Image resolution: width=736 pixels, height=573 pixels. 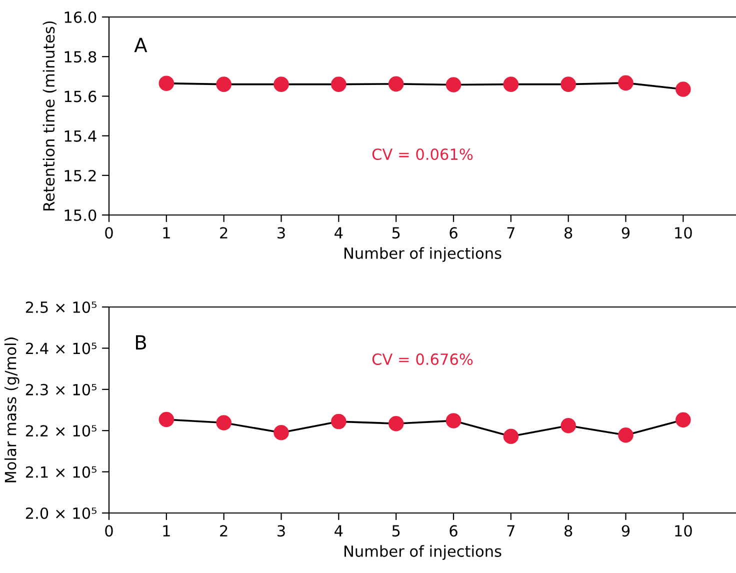 What do you see at coordinates (61, 472) in the screenshot?
I see `y-tick-label: 2.1 × 10⁵` at bounding box center [61, 472].